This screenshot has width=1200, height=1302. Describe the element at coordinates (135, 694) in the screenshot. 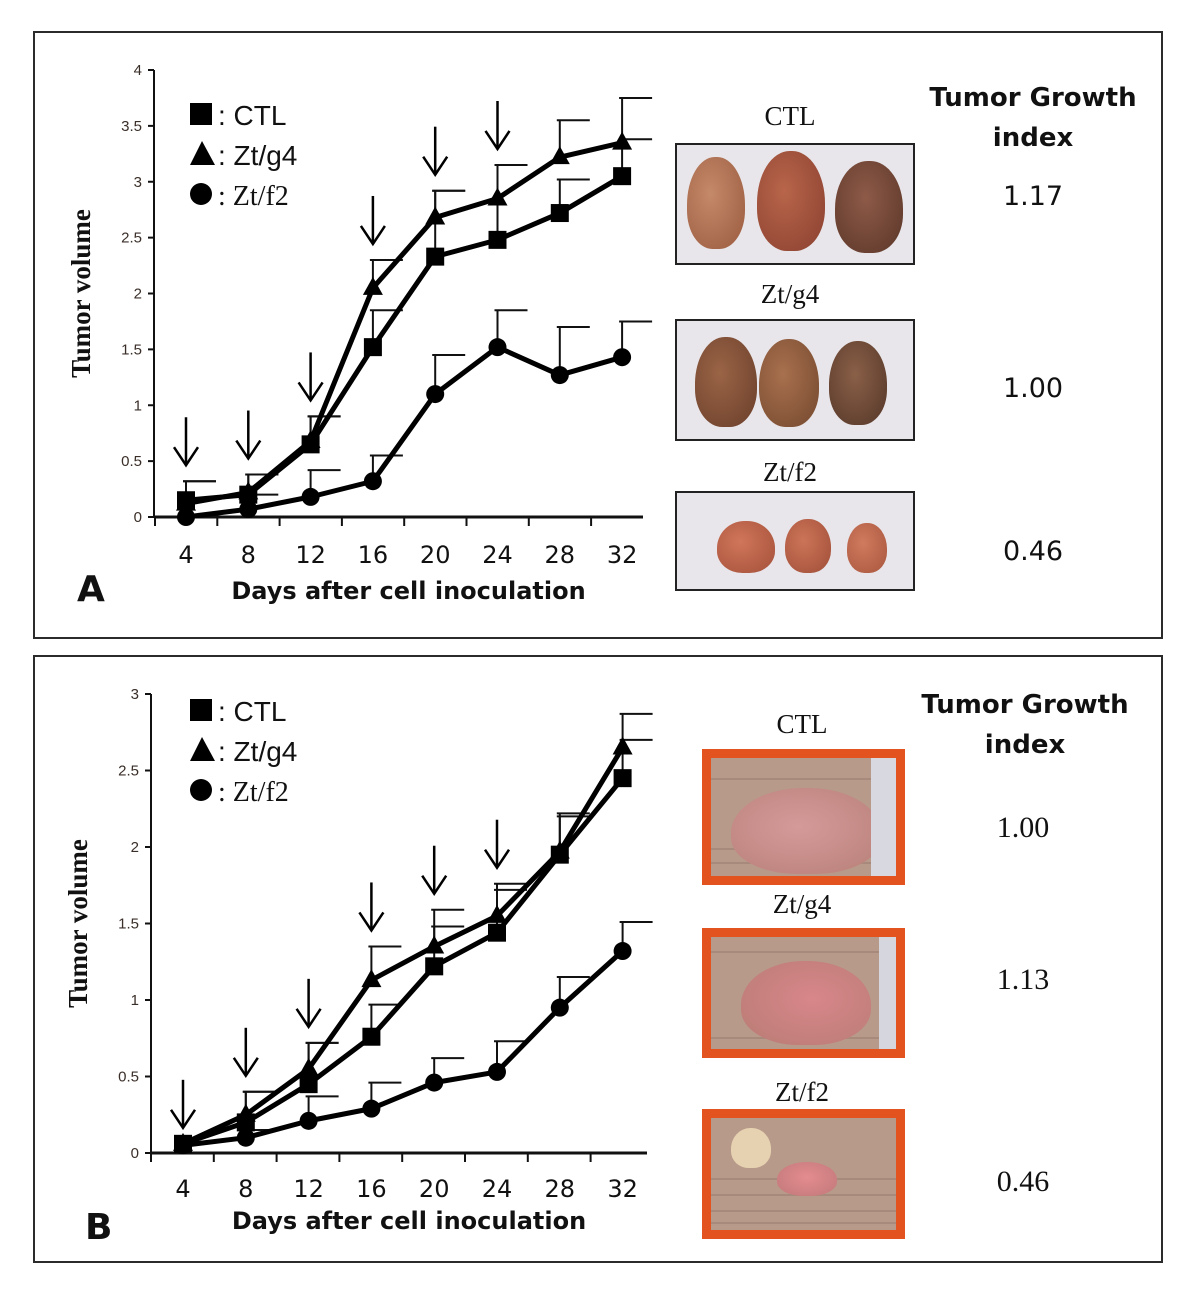

I see `y-tick-label: 3` at that location.